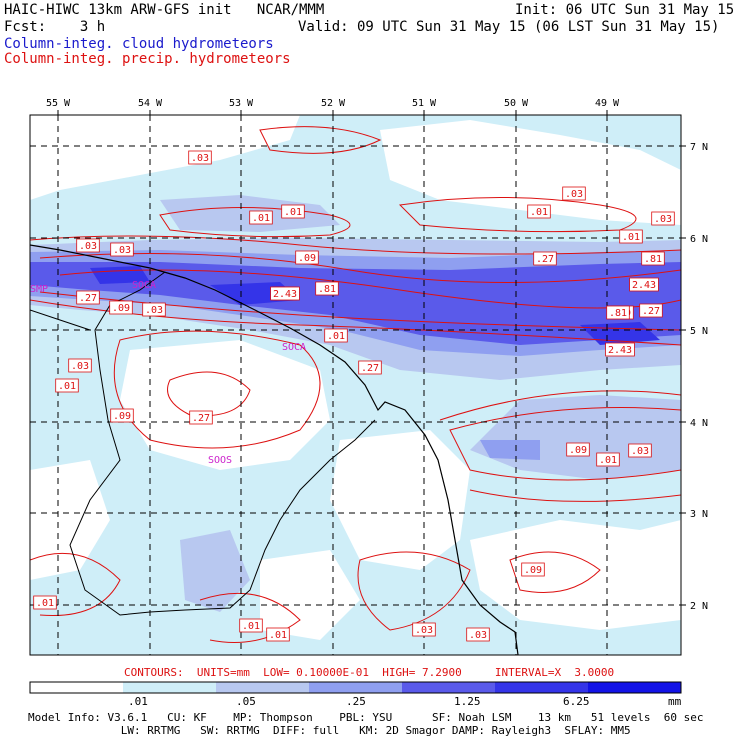 This screenshot has height=740, width=740. What do you see at coordinates (164, 10) in the screenshot?
I see `model-title: HAIC-HIWC 13km ARW-GFS init NCAR/MMM` at bounding box center [164, 10].